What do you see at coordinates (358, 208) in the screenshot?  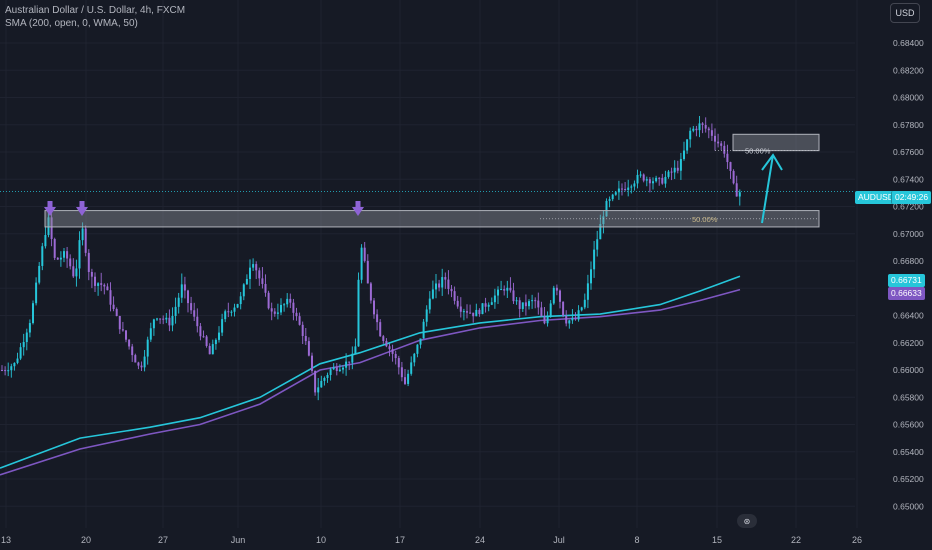 I see `arrow-down-icon` at bounding box center [358, 208].